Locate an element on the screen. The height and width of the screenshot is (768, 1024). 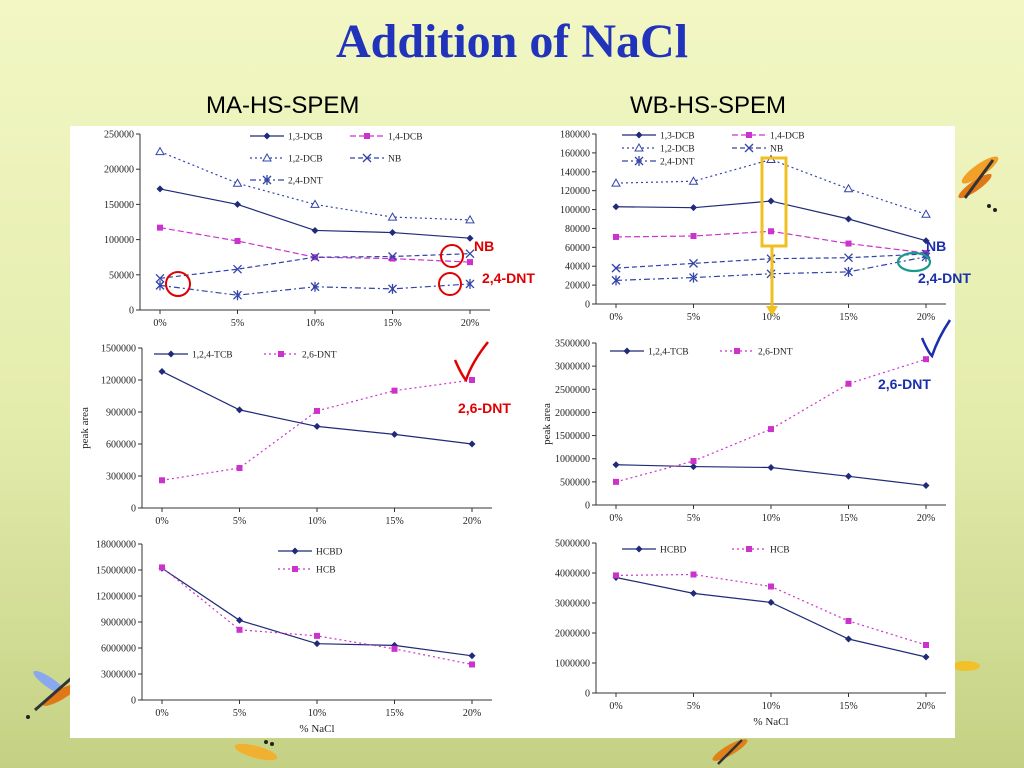
y-tick-label: 900000 is located at coordinates (121, 413).